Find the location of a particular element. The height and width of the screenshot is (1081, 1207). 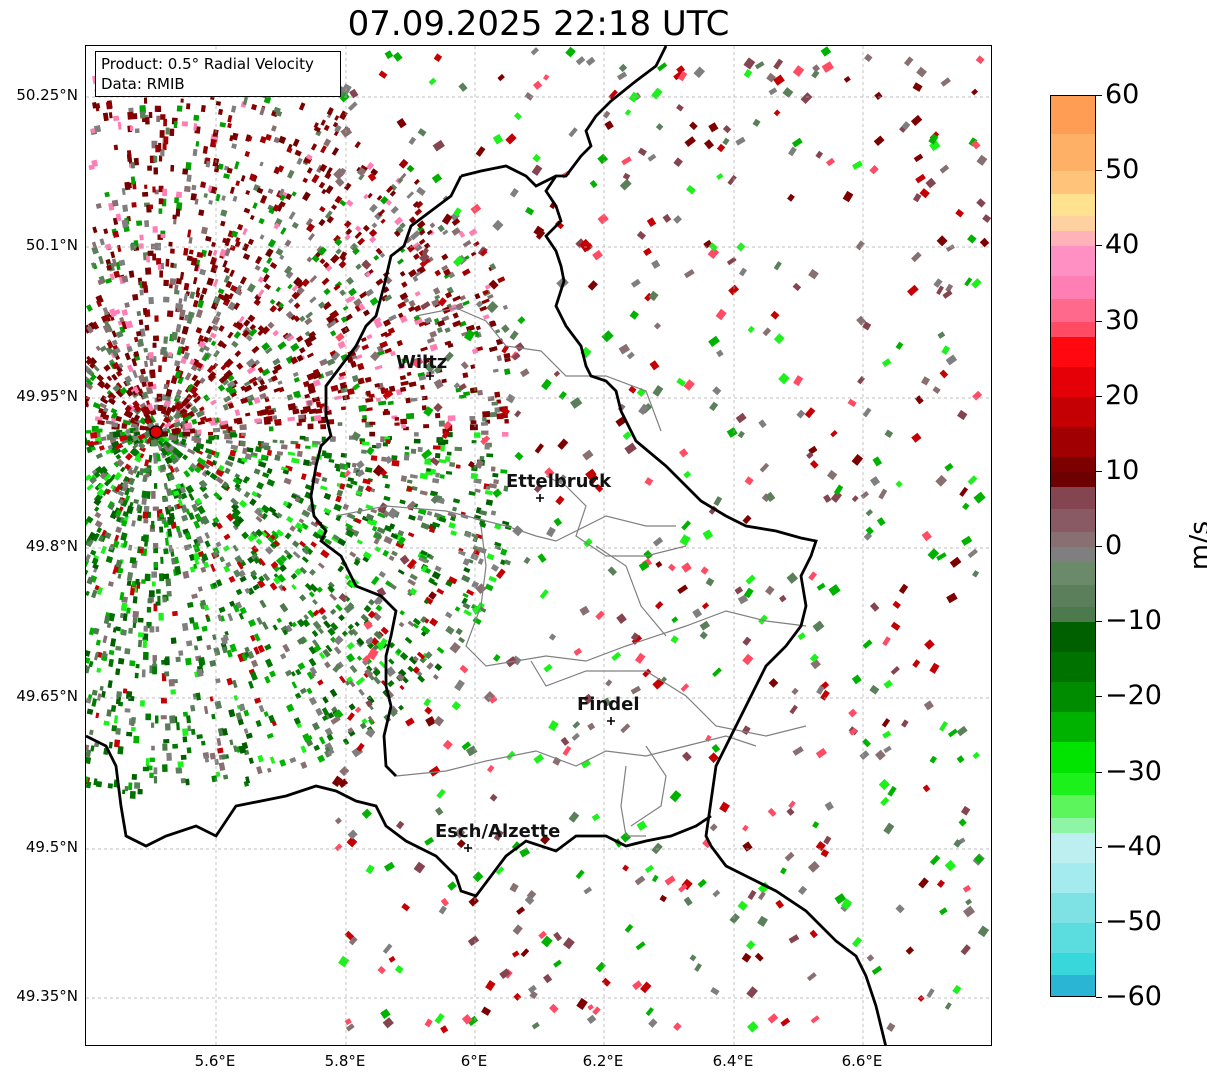

ettelbruck-marker is located at coordinates (540, 498).